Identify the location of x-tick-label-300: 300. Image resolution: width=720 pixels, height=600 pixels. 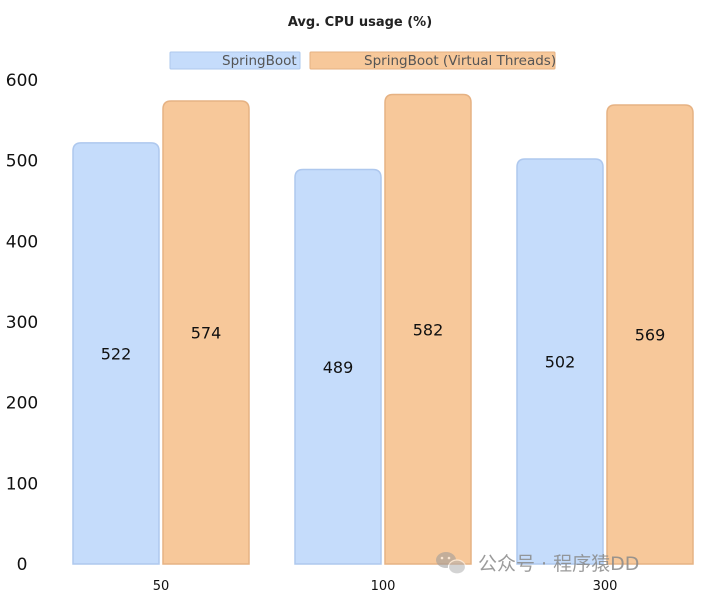
(605, 586).